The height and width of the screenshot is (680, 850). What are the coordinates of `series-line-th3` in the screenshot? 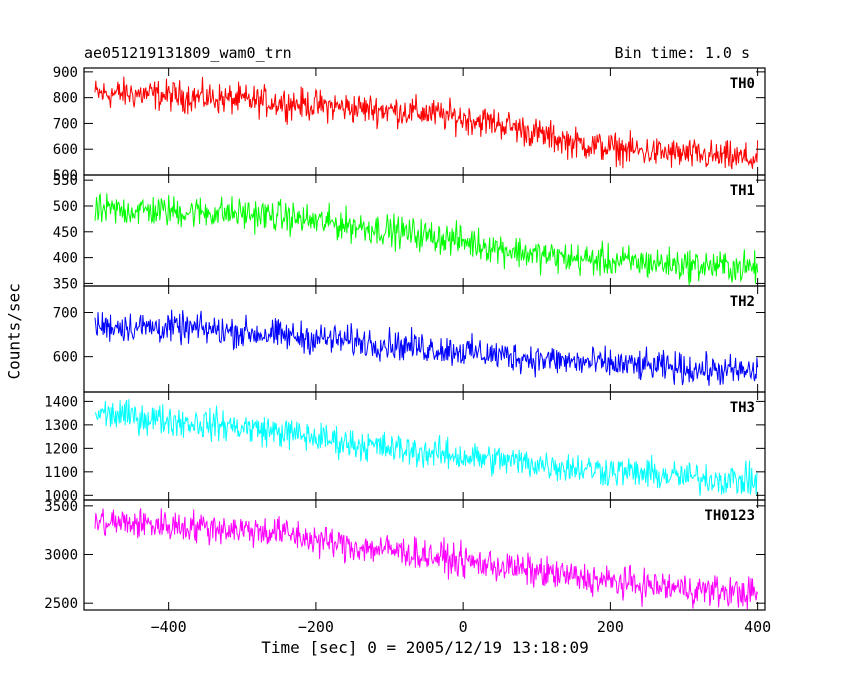 It's located at (426, 447).